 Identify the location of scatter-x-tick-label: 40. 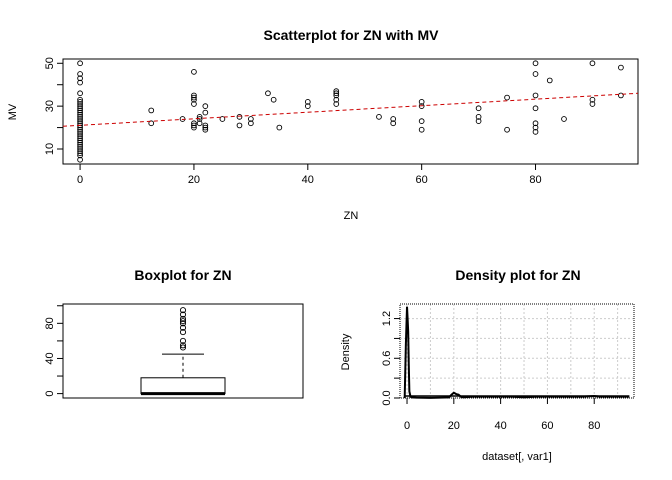
(308, 180).